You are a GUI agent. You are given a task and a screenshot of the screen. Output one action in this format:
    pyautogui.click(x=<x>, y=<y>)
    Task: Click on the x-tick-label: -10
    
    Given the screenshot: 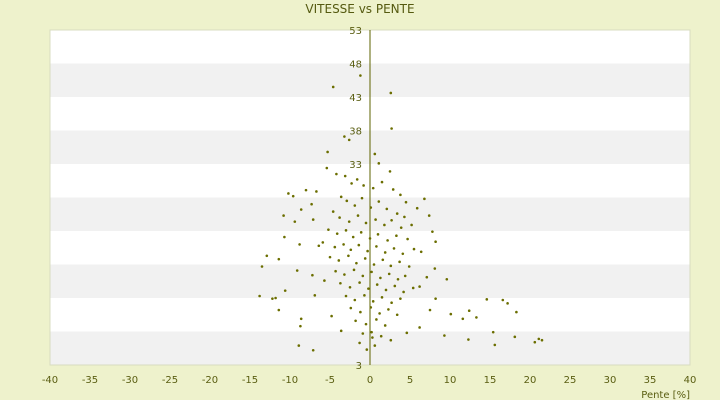 What is the action you would take?
    pyautogui.click(x=290, y=380)
    